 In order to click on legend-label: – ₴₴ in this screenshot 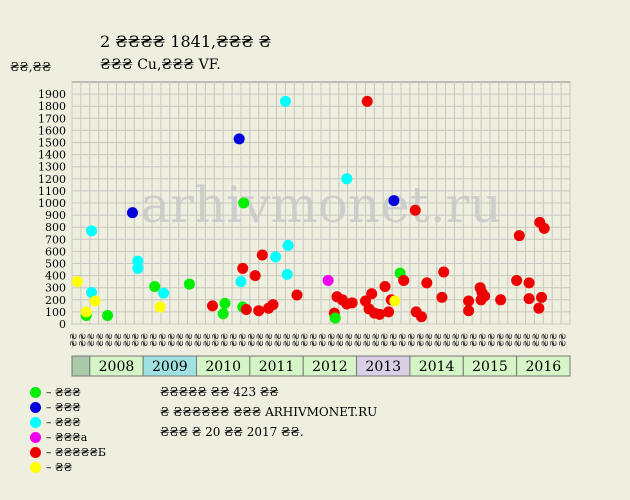, I will do `click(59, 467)`.